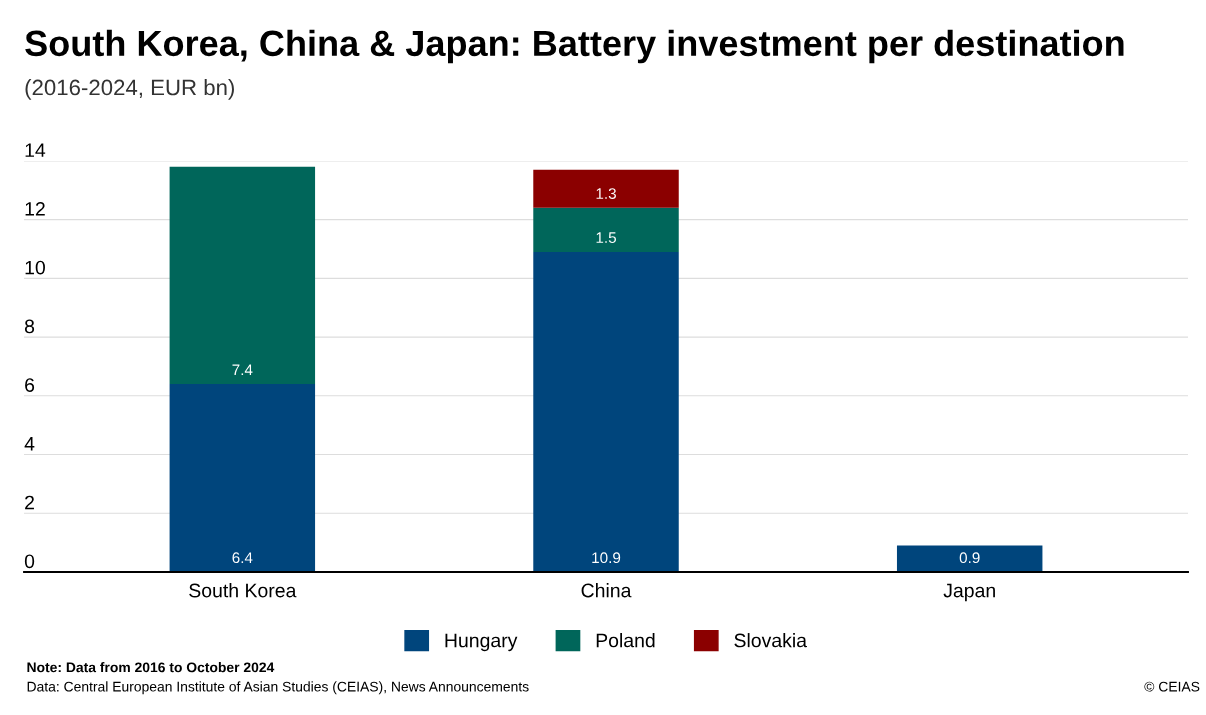 The width and height of the screenshot is (1206, 715). I want to click on text: Data: Central European Institute of Asian Studies (CEIAS), News Announcements, so click(278, 688).